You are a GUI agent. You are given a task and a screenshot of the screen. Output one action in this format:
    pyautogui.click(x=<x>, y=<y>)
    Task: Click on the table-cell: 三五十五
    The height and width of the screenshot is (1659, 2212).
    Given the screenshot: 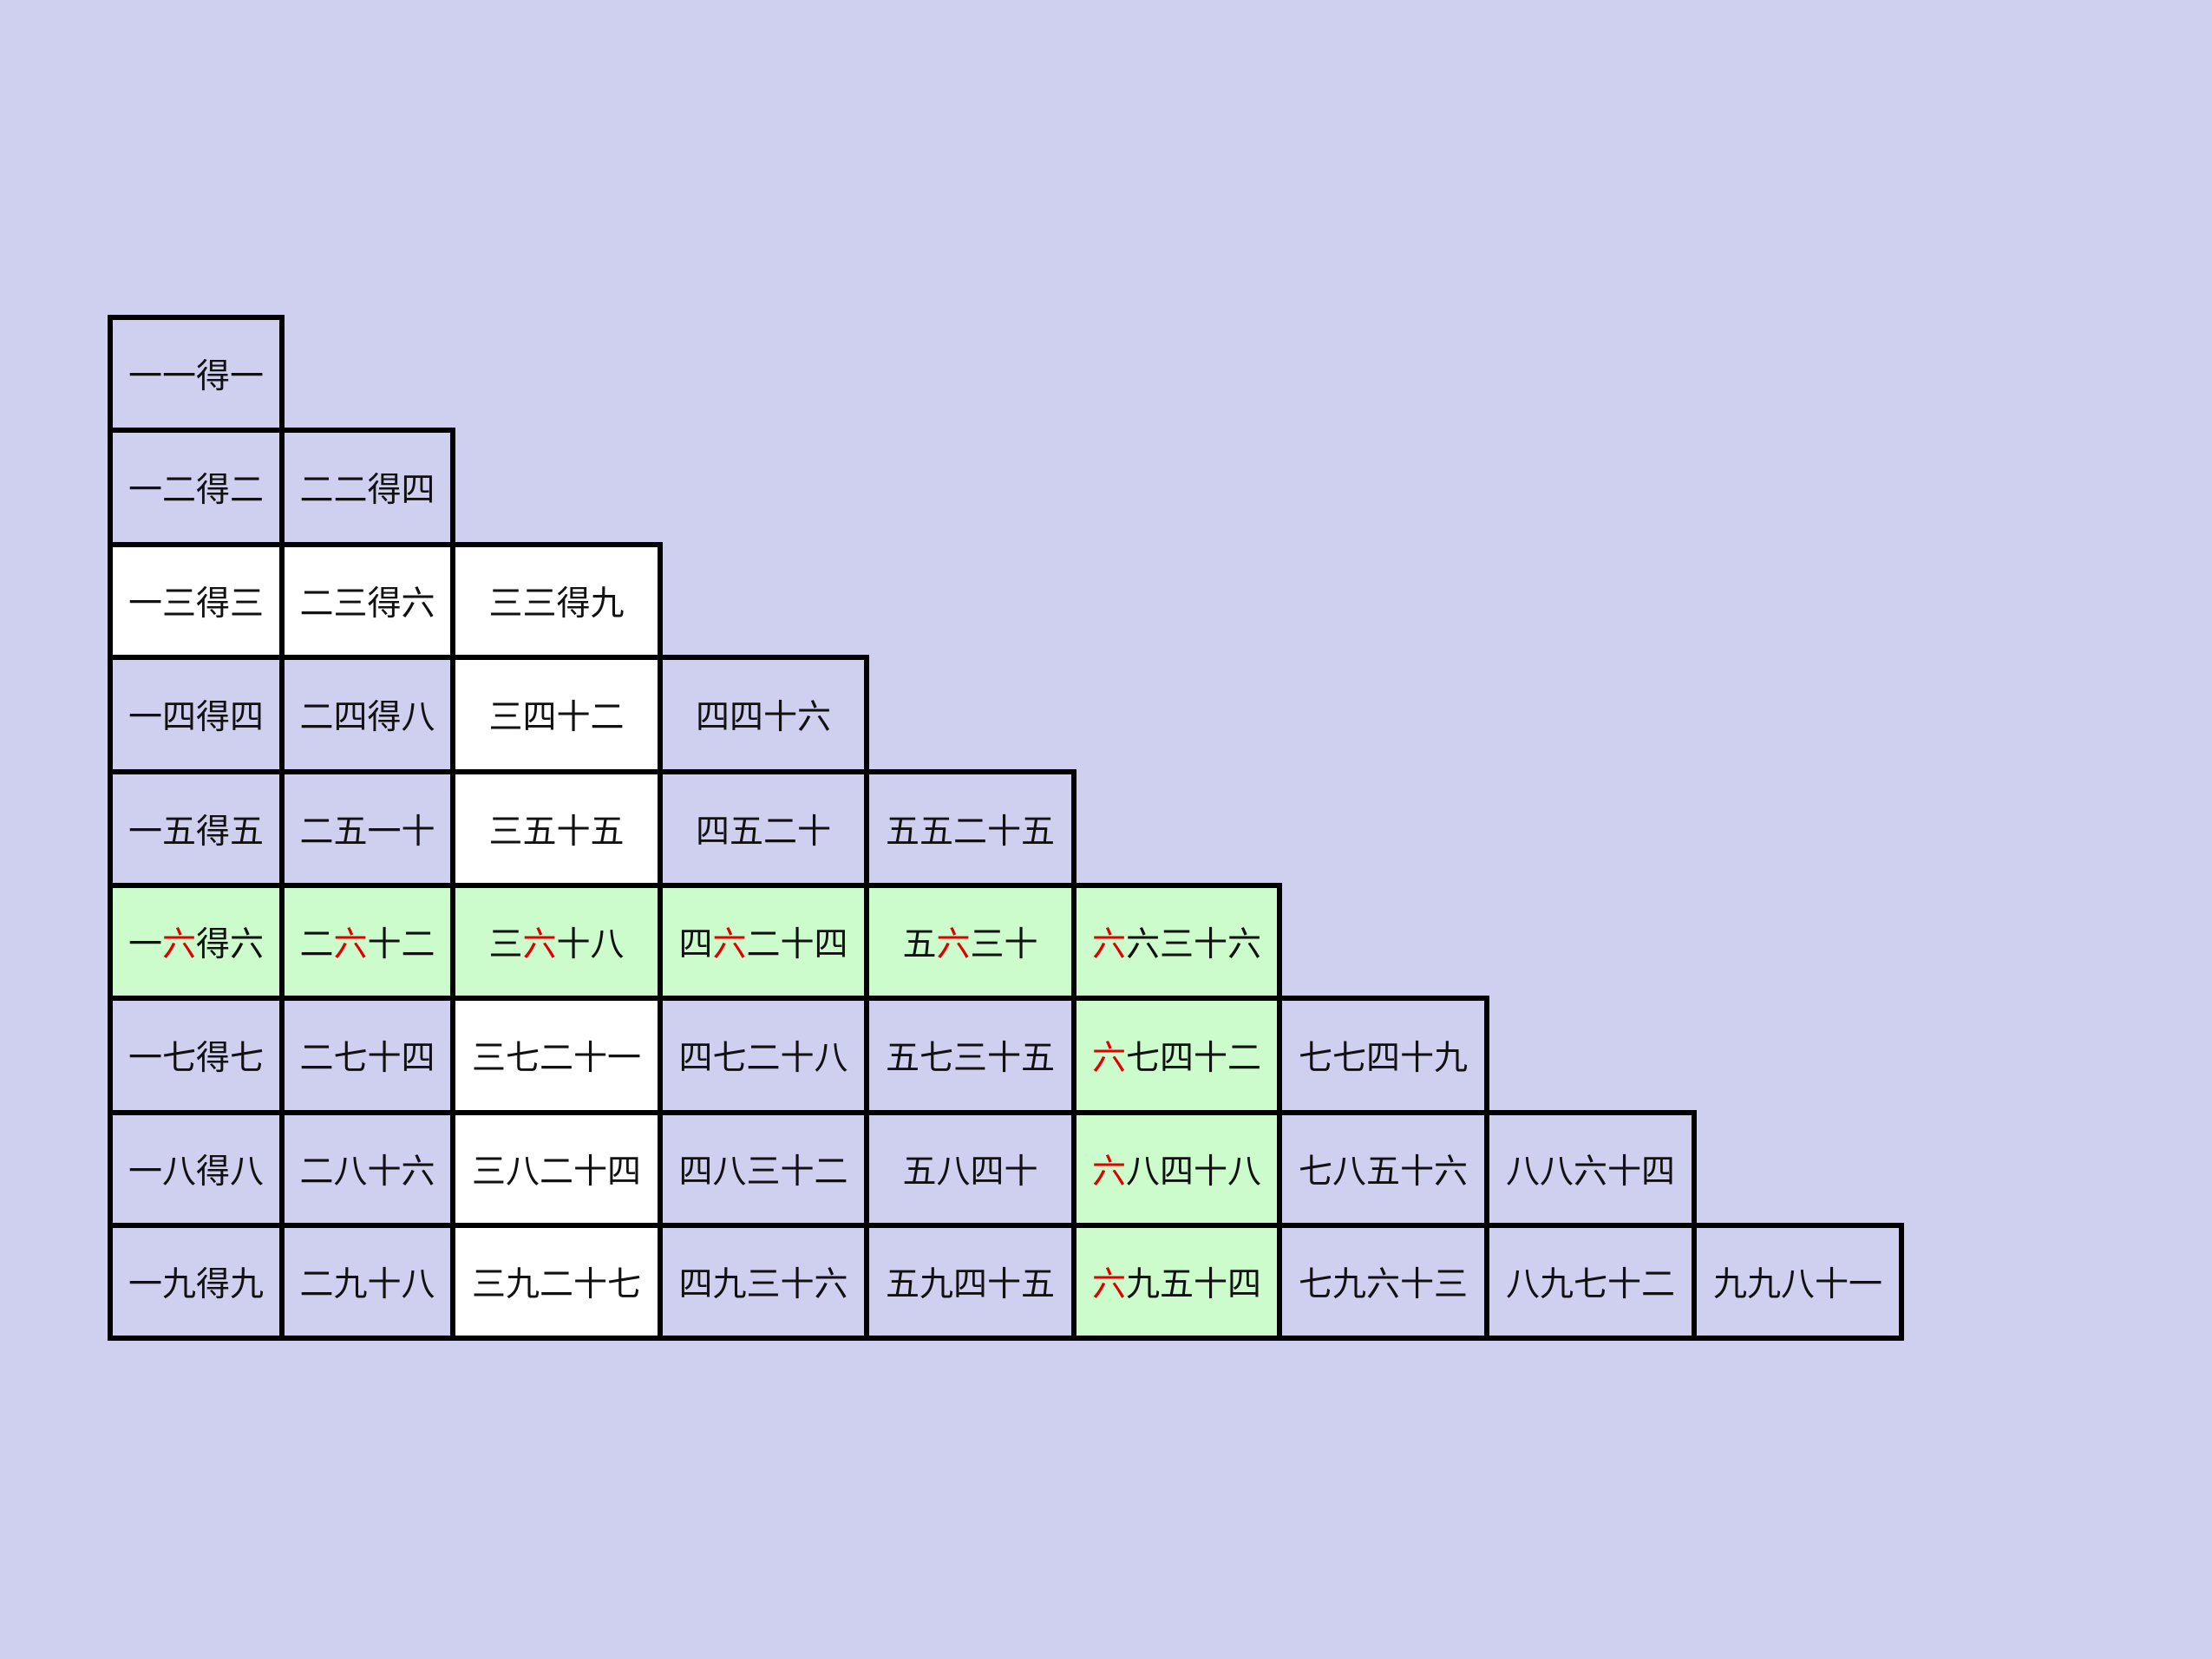 What is the action you would take?
    pyautogui.click(x=556, y=829)
    